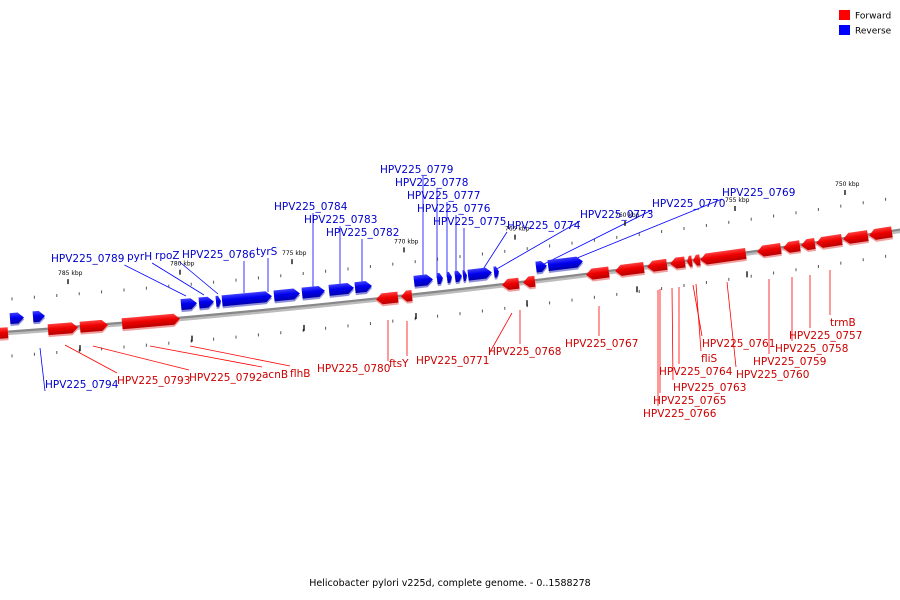 This screenshot has height=600, width=900. What do you see at coordinates (219, 255) in the screenshot?
I see `gene-label: HPV225_0786` at bounding box center [219, 255].